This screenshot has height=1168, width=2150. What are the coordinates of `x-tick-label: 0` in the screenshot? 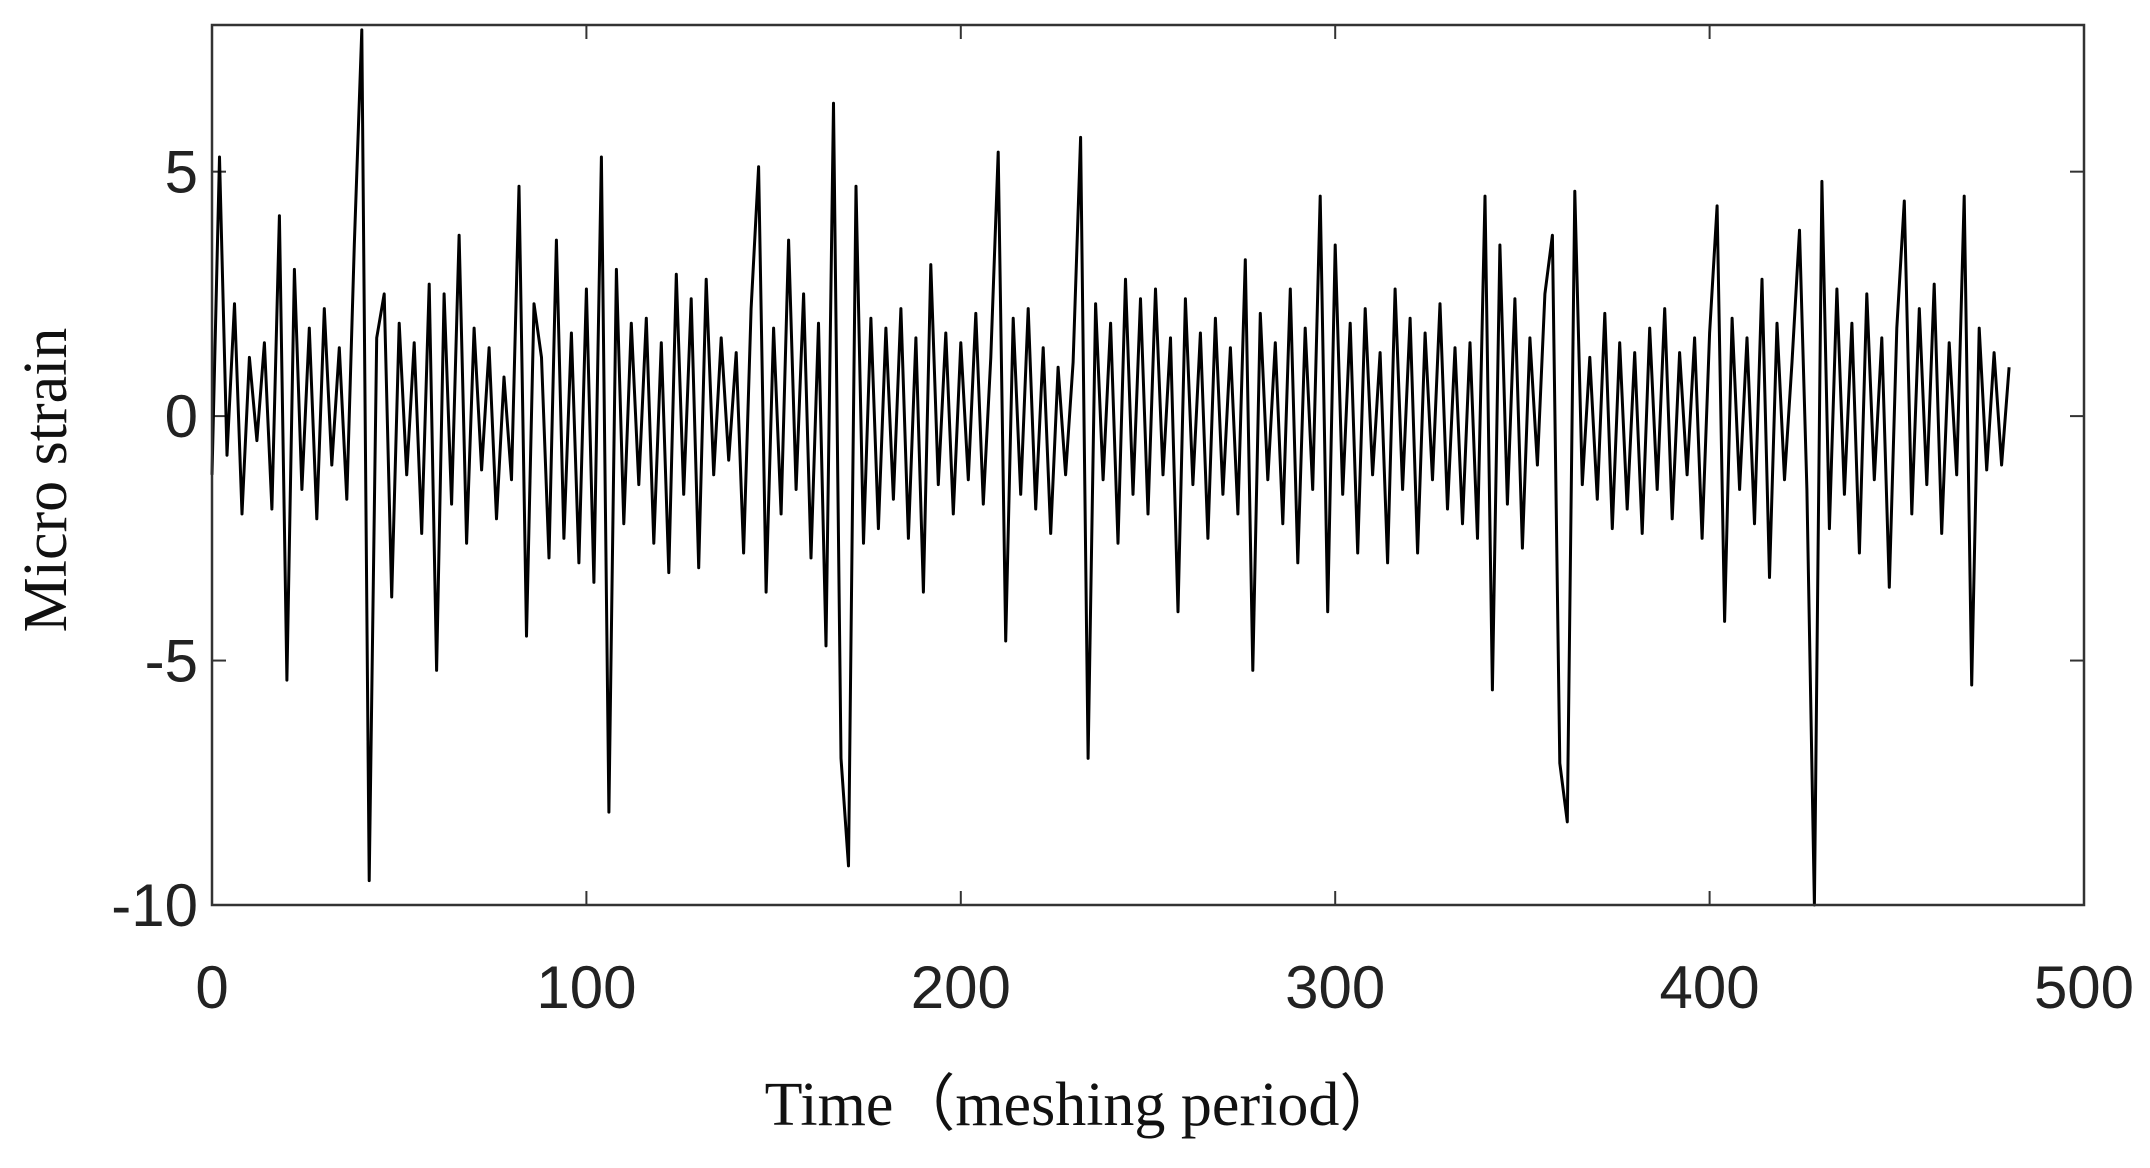 It's located at (211, 987).